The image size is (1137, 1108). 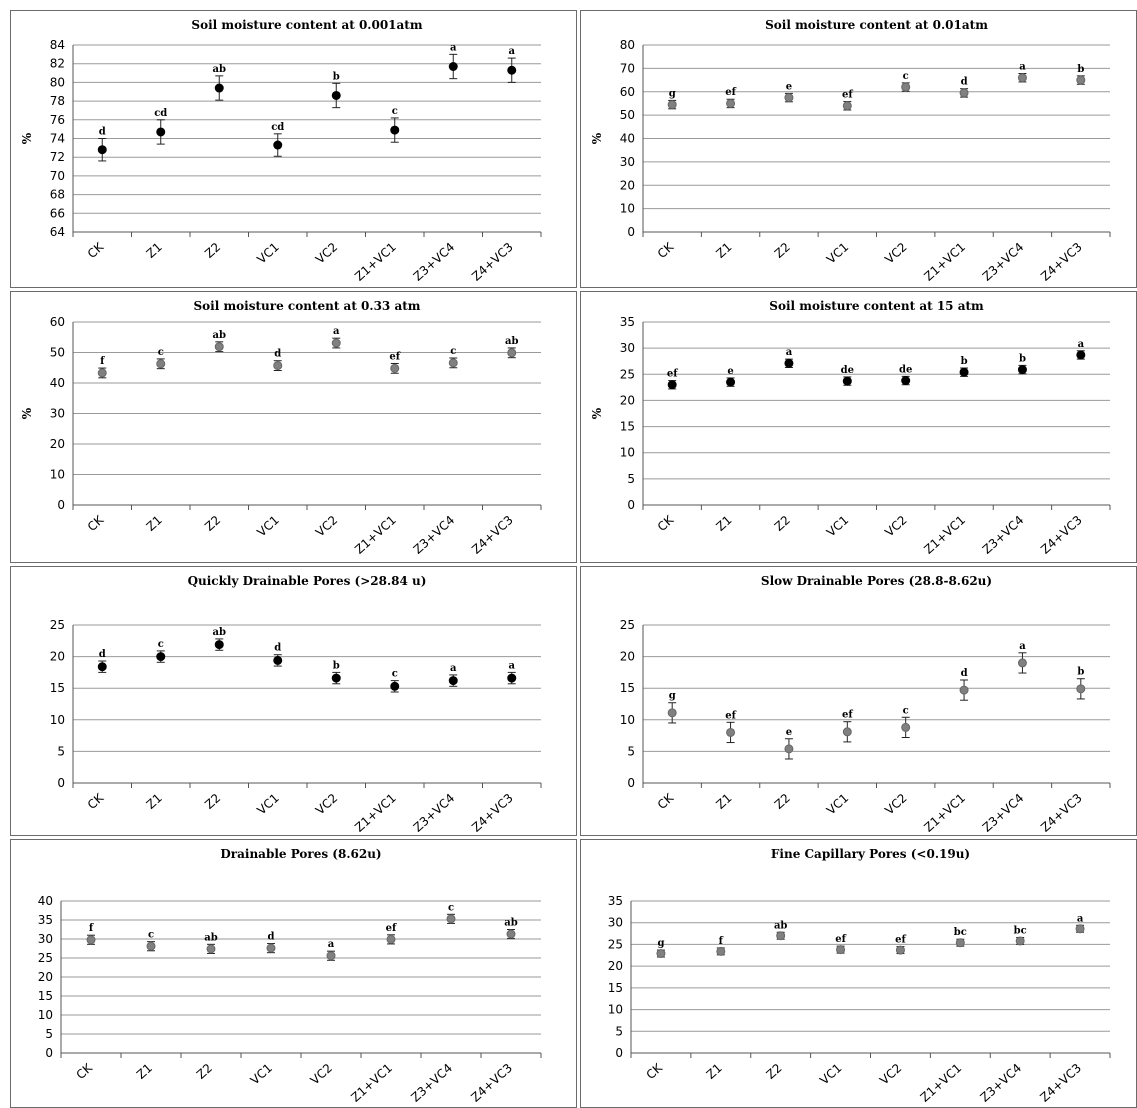 I want to click on y-tick-label: 70, so click(x=627, y=68).